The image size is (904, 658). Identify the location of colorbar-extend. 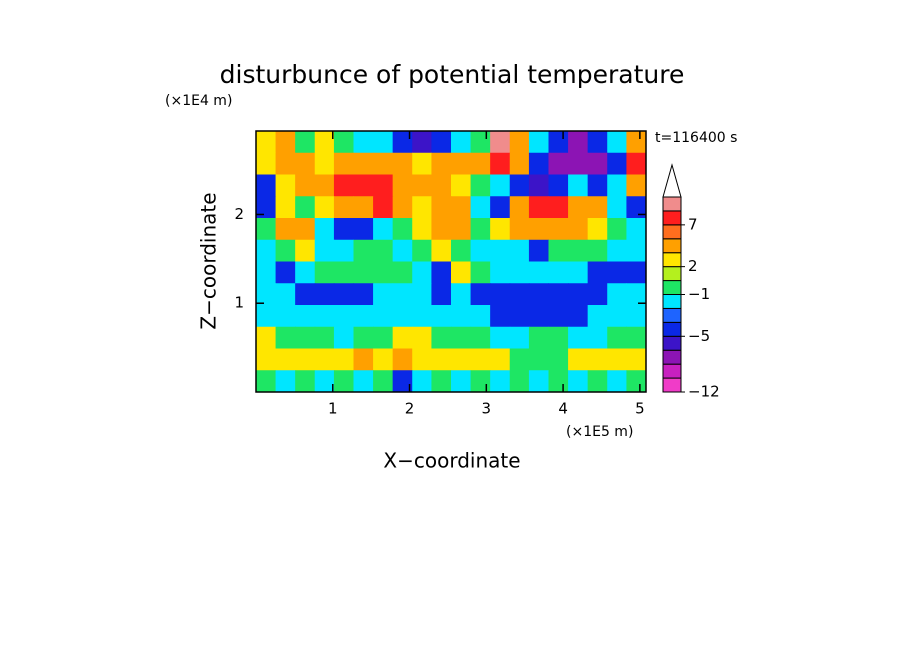
(672, 180).